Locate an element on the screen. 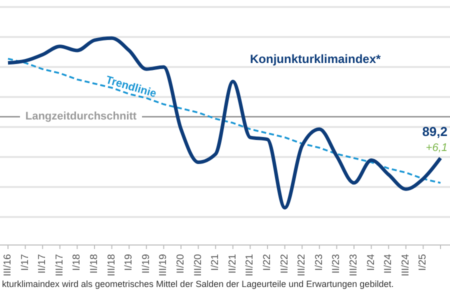 The height and width of the screenshot is (300, 450). x-tick-label: III/23 is located at coordinates (354, 265).